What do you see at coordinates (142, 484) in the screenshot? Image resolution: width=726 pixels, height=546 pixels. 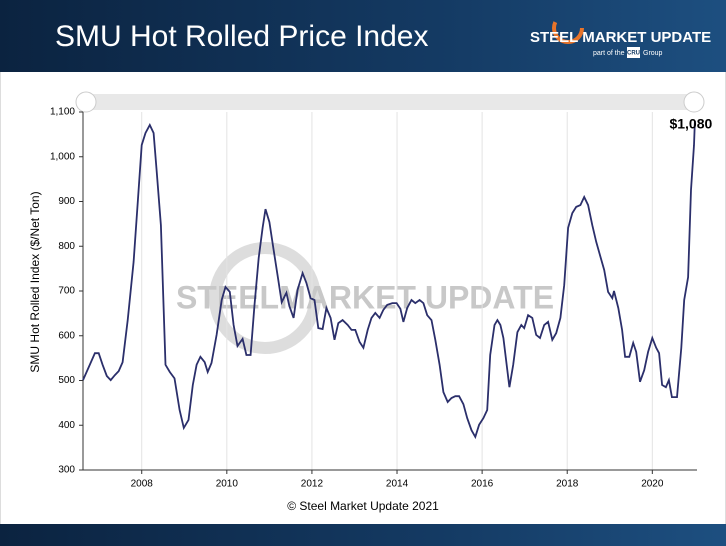 I see `x-tick-label: 2008` at bounding box center [142, 484].